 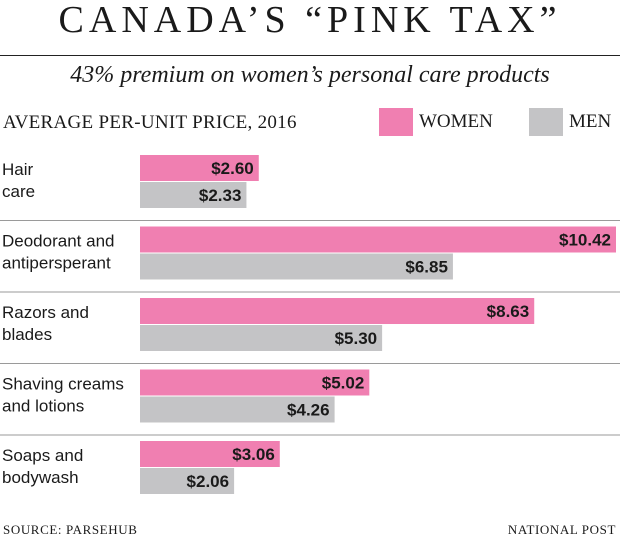 I want to click on category-label: Deodorant and antipersperant, so click(x=58, y=252).